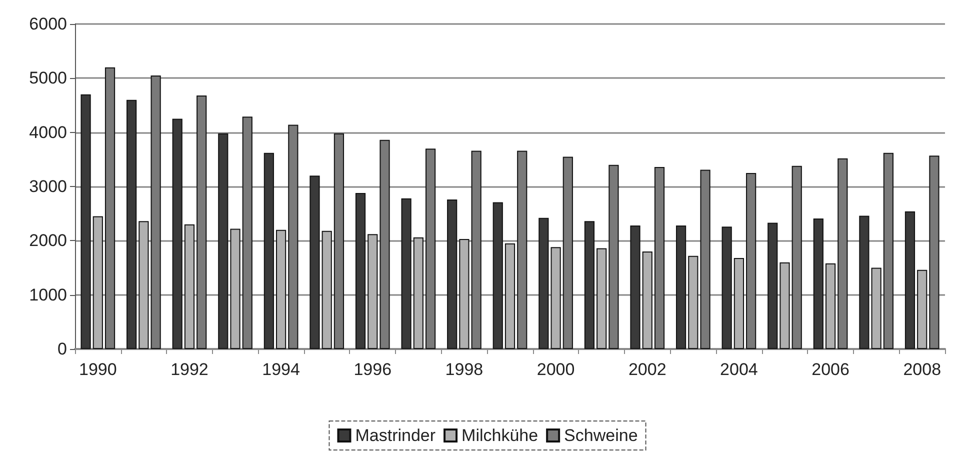  I want to click on x-tick-label: 1994, so click(281, 369).